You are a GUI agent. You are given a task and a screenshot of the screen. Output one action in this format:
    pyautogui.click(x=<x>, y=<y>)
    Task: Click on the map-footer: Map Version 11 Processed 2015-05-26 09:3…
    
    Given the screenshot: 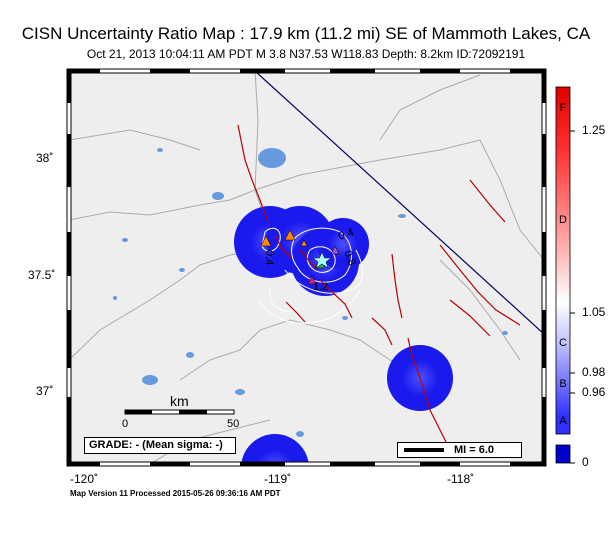 What is the action you would take?
    pyautogui.click(x=175, y=493)
    